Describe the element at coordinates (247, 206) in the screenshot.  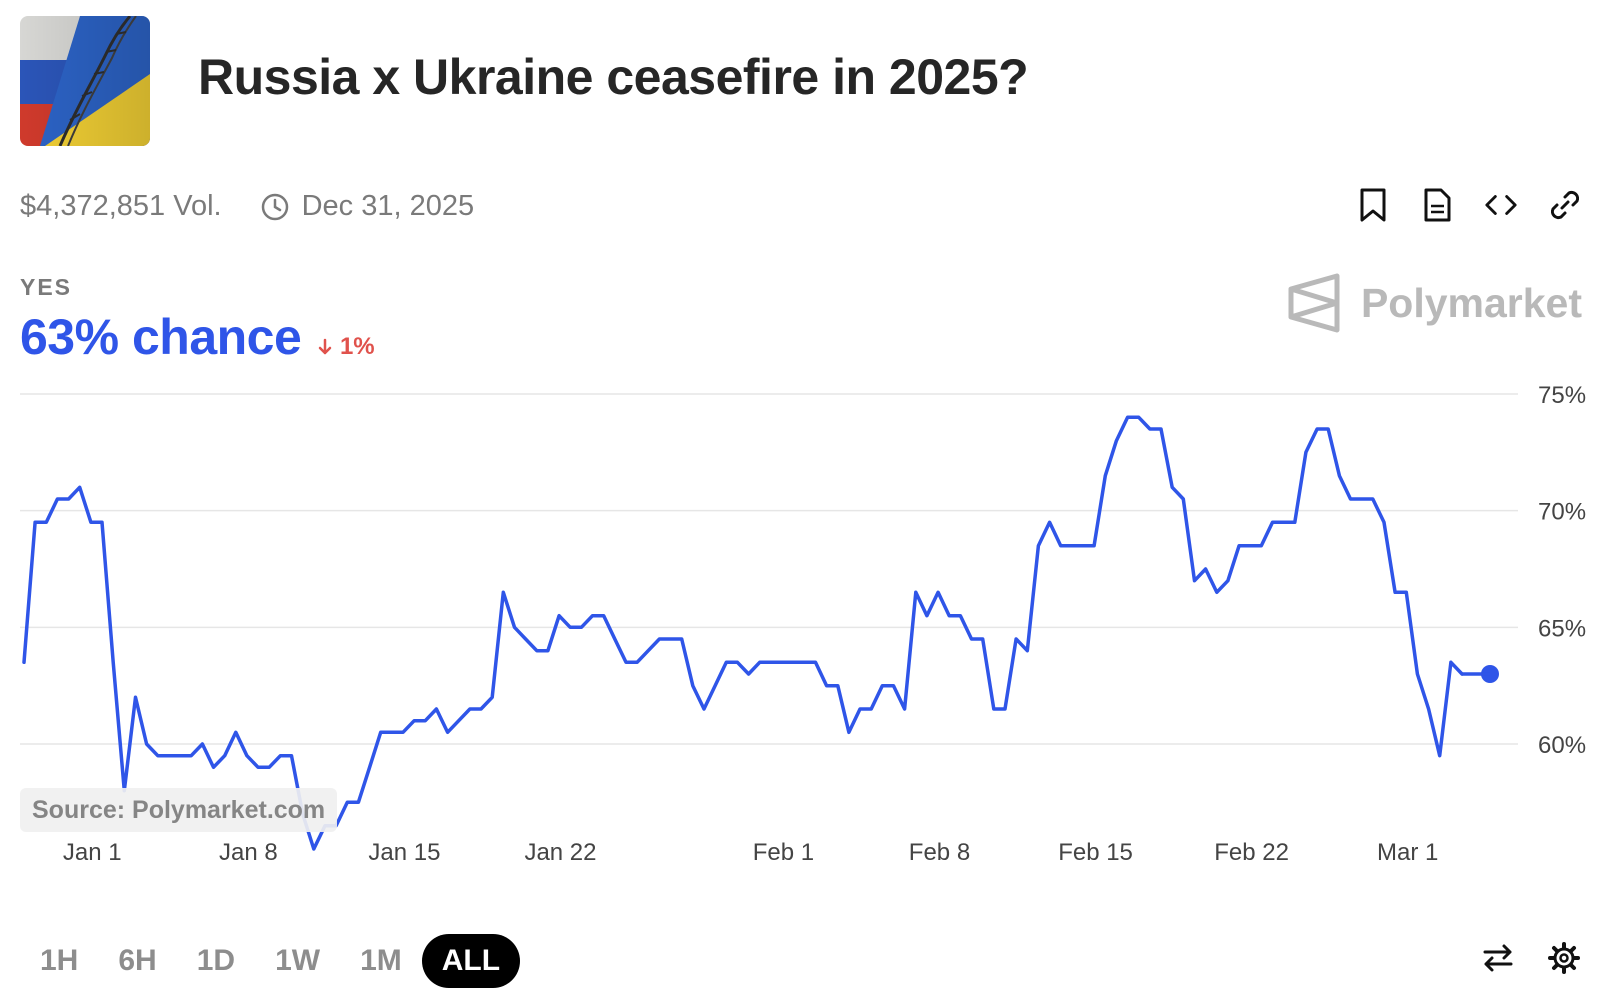
I see `market-meta: $4,372,851 Vol. Dec 31, 2025` at that location.